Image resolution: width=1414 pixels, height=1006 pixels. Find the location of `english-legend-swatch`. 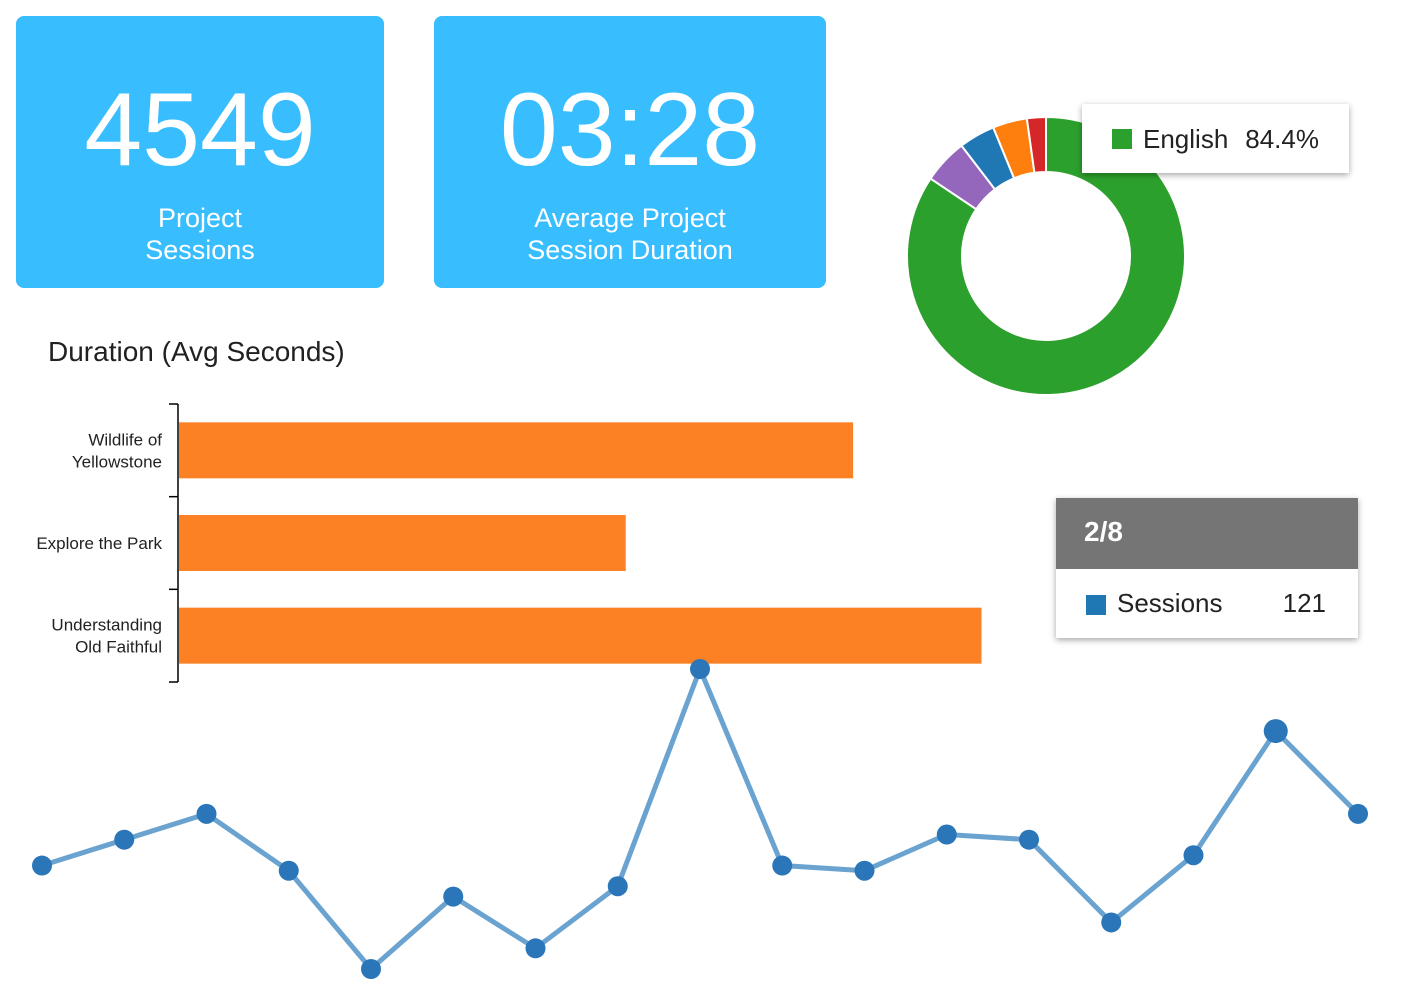

english-legend-swatch is located at coordinates (1122, 139).